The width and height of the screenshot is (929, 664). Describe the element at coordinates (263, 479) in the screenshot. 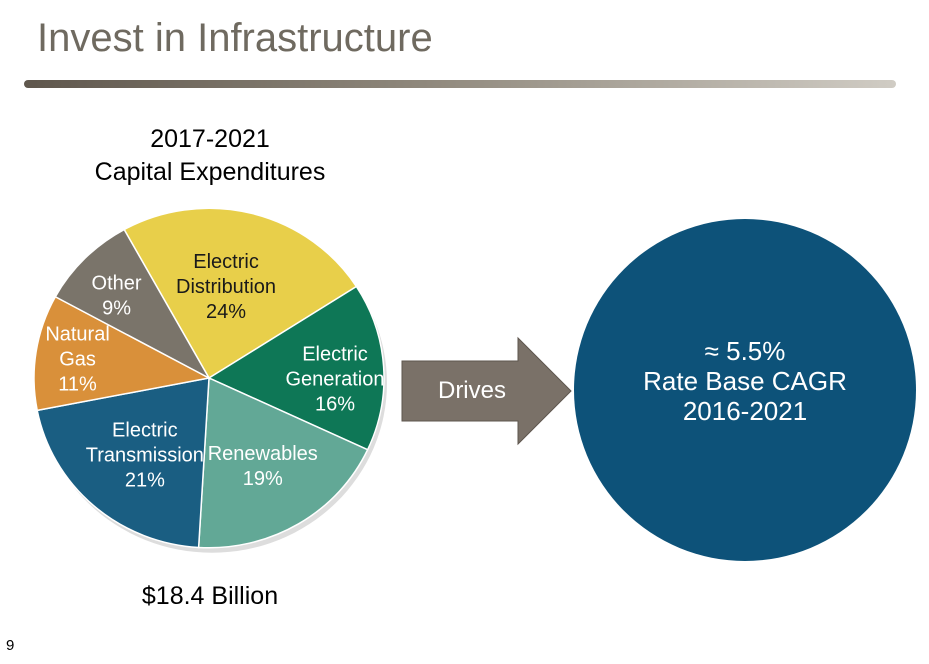

I see `pie-slice-value-label: 19%` at that location.